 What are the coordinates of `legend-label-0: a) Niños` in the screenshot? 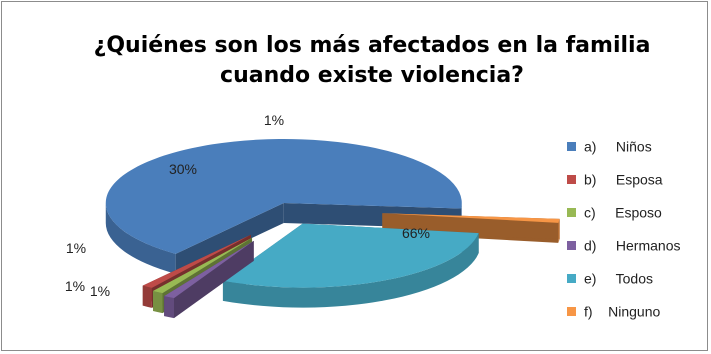 It's located at (618, 147).